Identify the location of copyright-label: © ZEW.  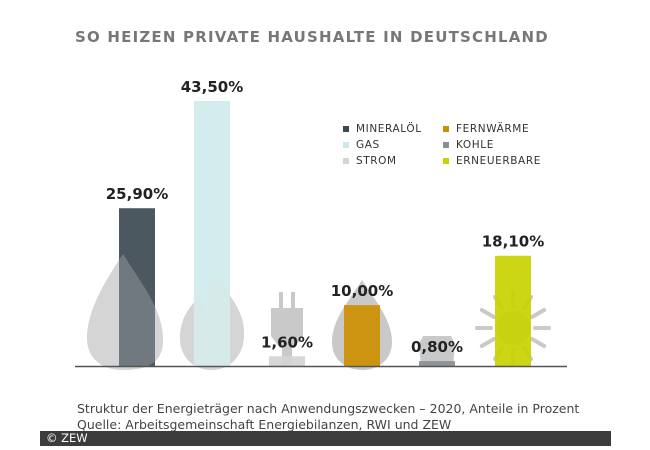
(67, 438).